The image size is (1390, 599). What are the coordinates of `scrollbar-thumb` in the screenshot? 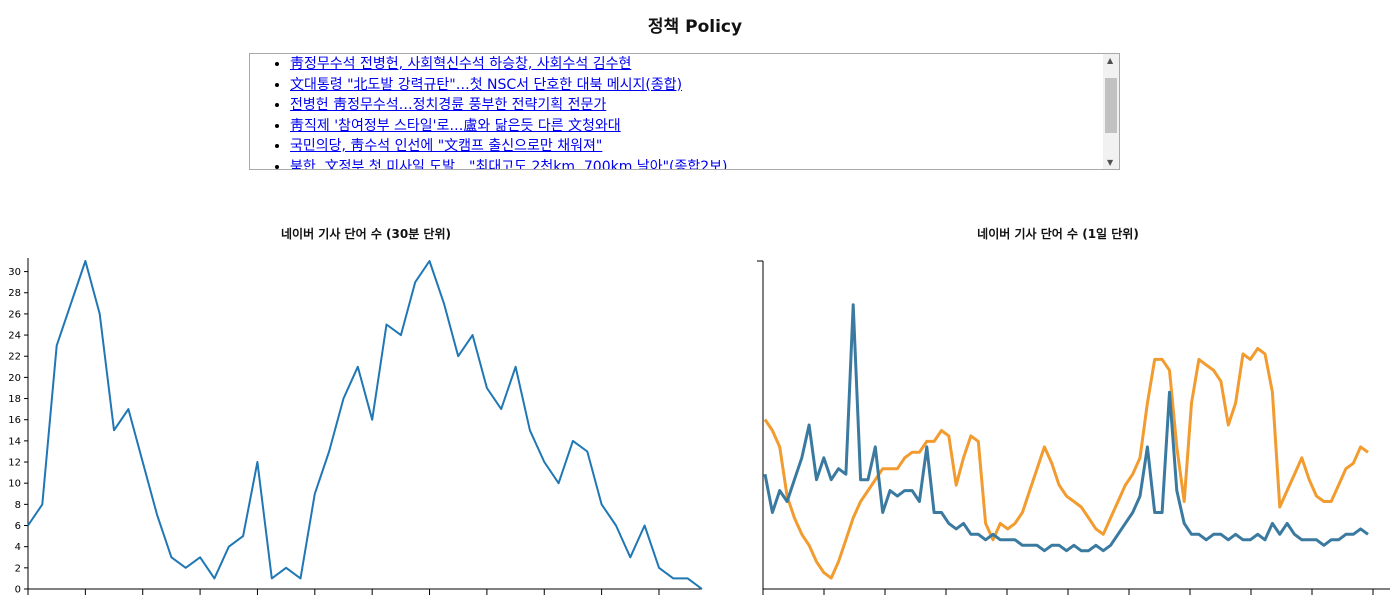 It's located at (1111, 105).